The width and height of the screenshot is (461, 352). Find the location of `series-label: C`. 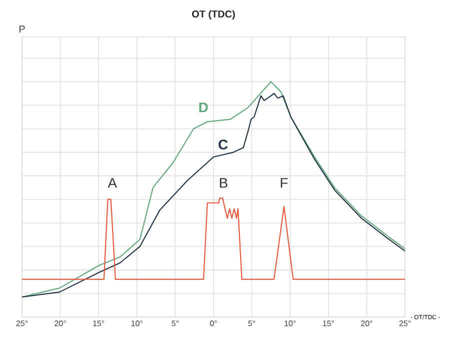

series-label: C is located at coordinates (223, 145).